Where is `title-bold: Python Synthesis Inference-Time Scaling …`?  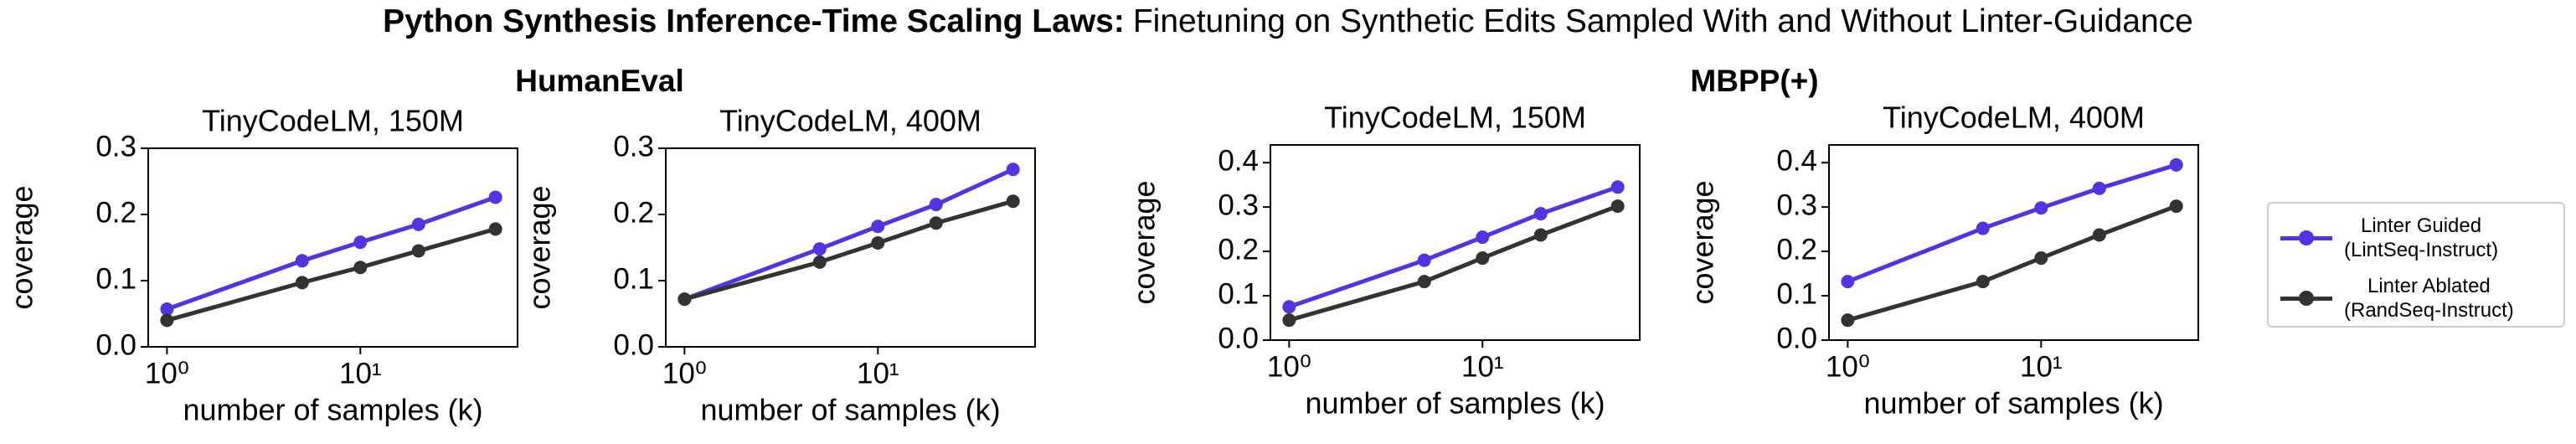
title-bold: Python Synthesis Inference-Time Scaling … is located at coordinates (754, 21).